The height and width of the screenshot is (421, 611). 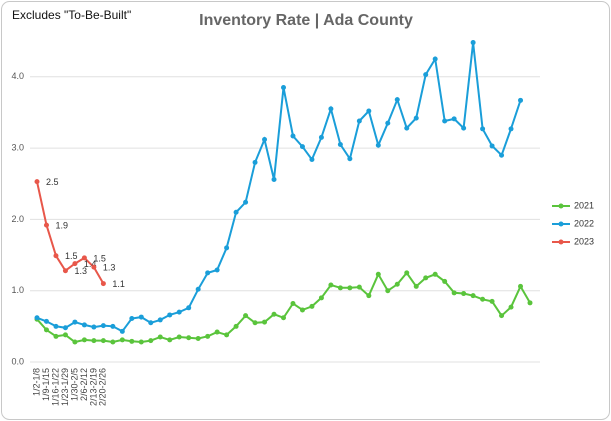 What do you see at coordinates (561, 206) in the screenshot?
I see `legend-marker` at bounding box center [561, 206].